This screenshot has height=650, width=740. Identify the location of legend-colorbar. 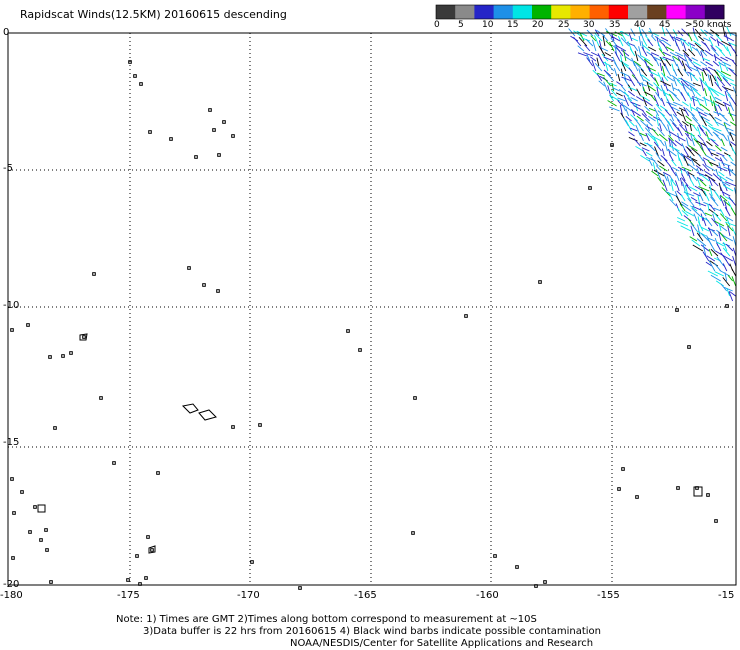
(580, 12).